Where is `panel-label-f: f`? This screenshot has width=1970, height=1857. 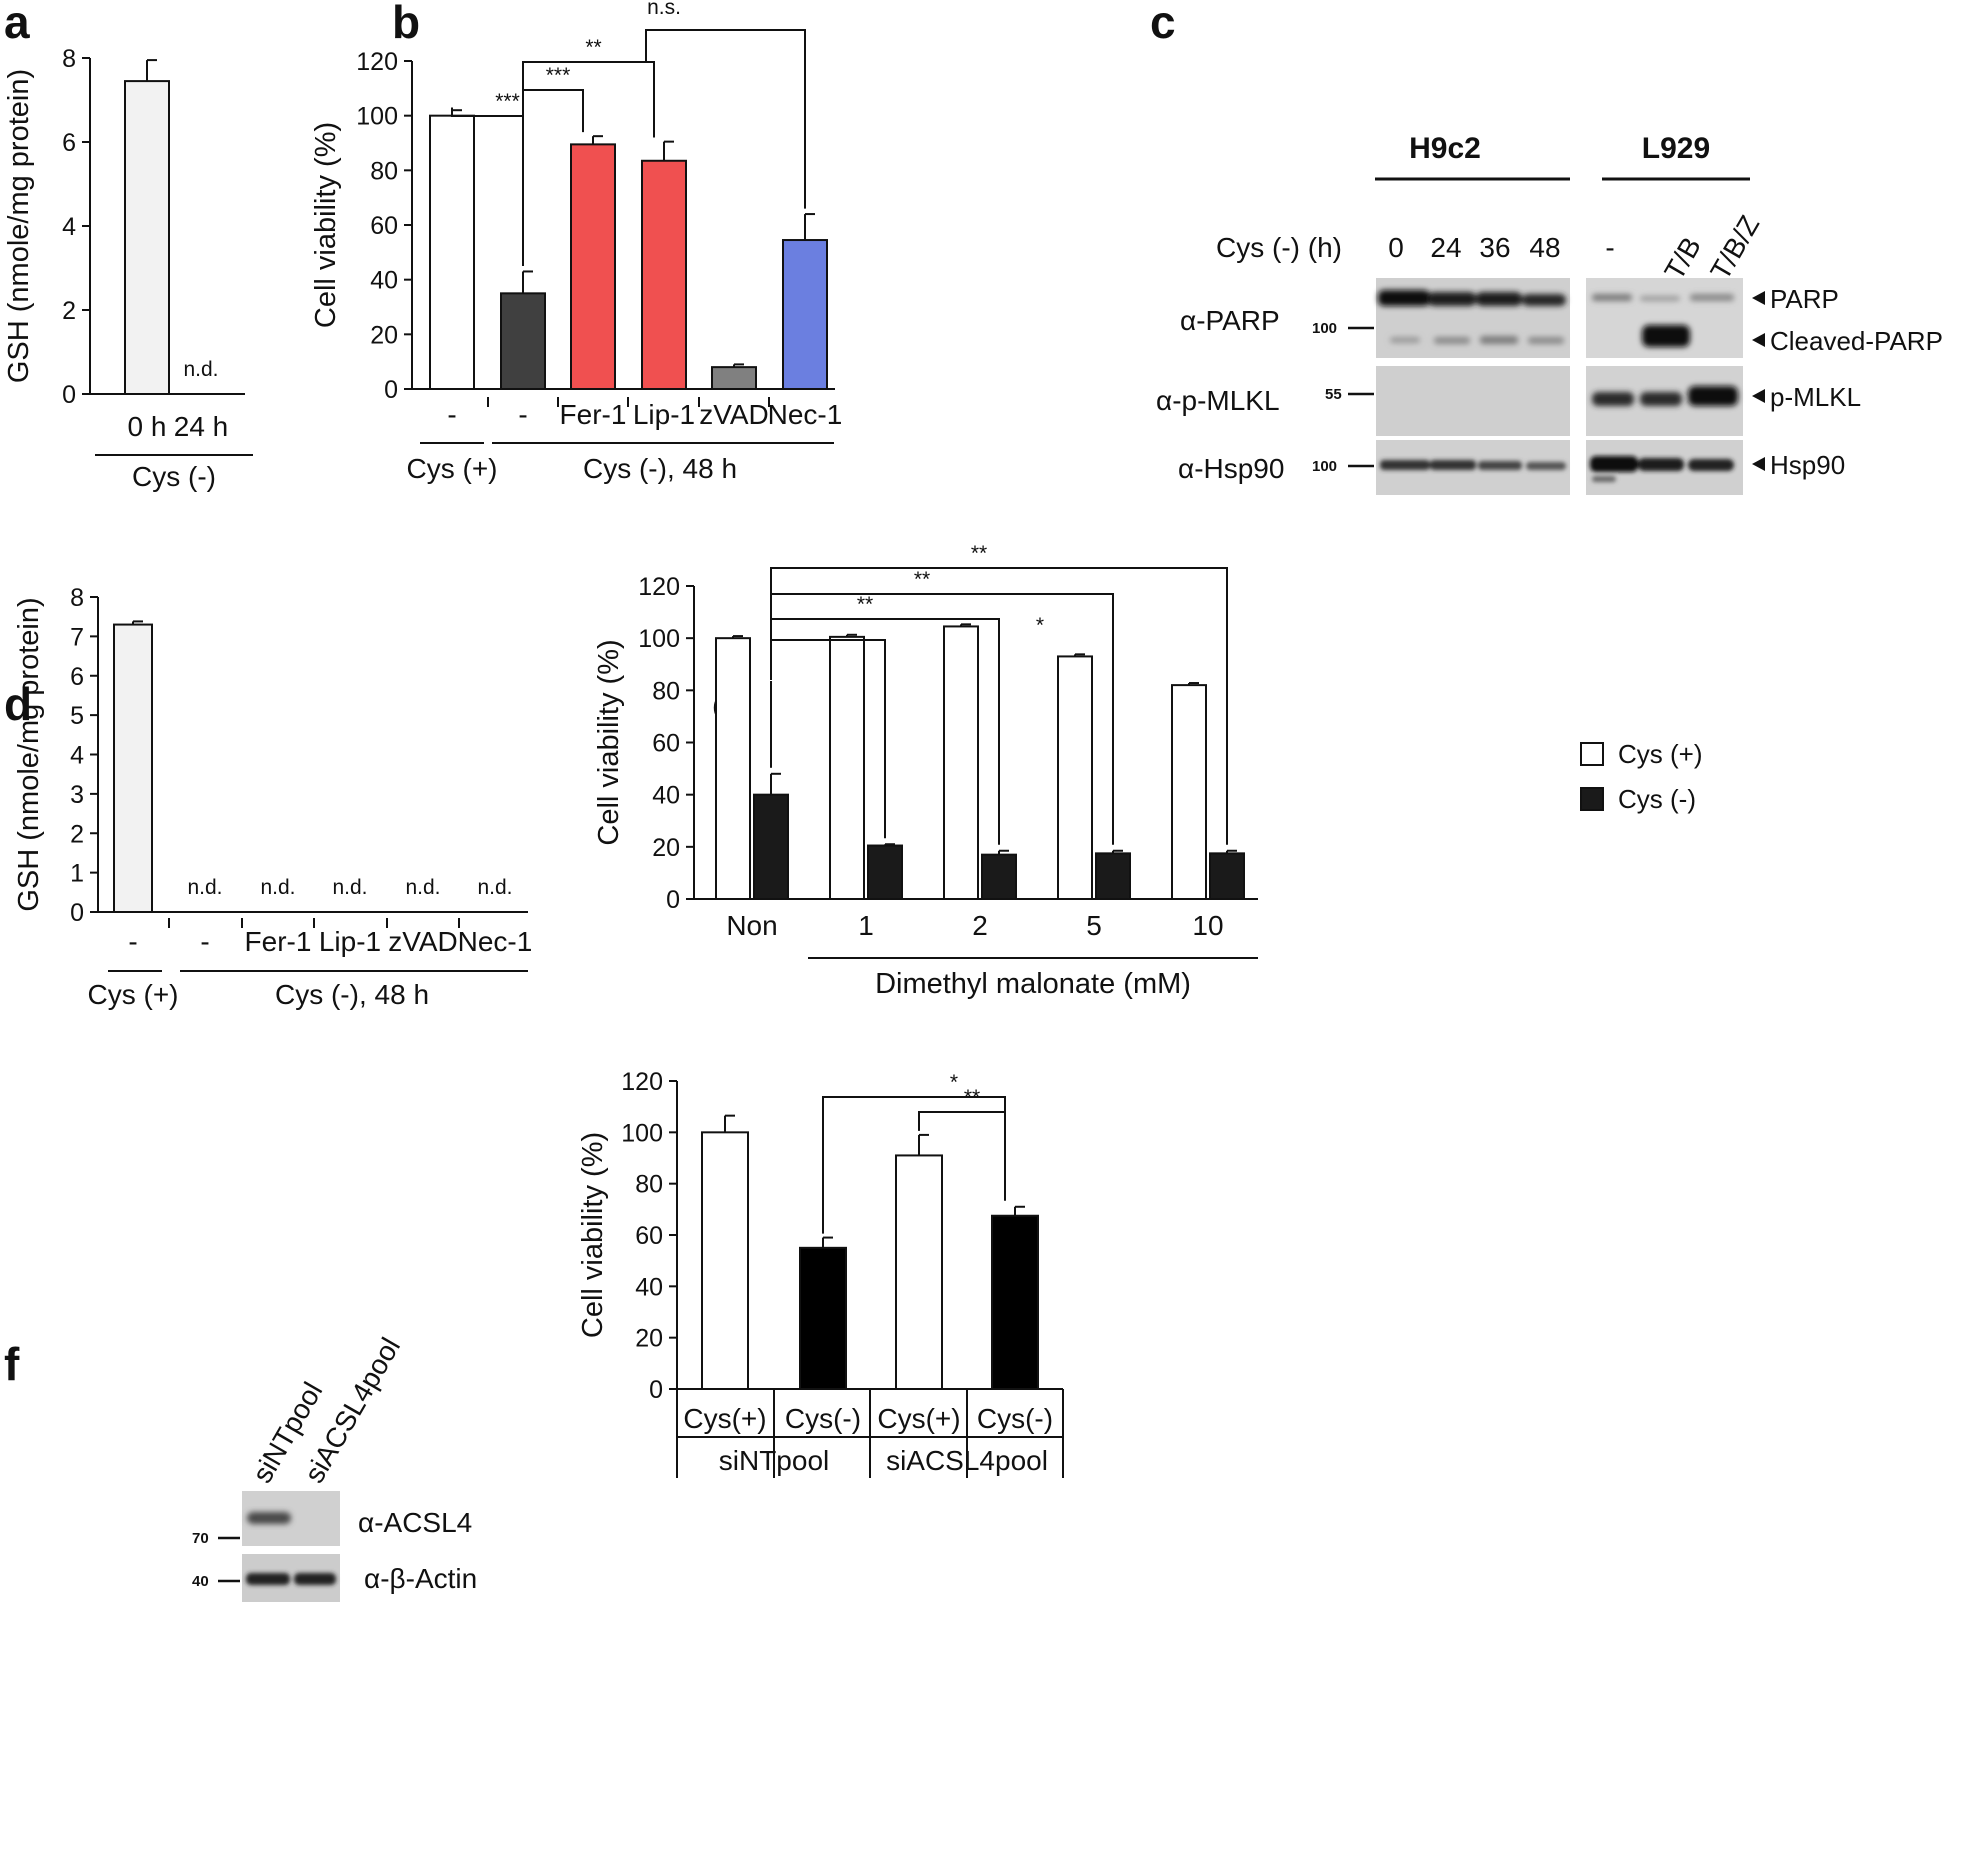 panel-label-f: f is located at coordinates (12, 1364).